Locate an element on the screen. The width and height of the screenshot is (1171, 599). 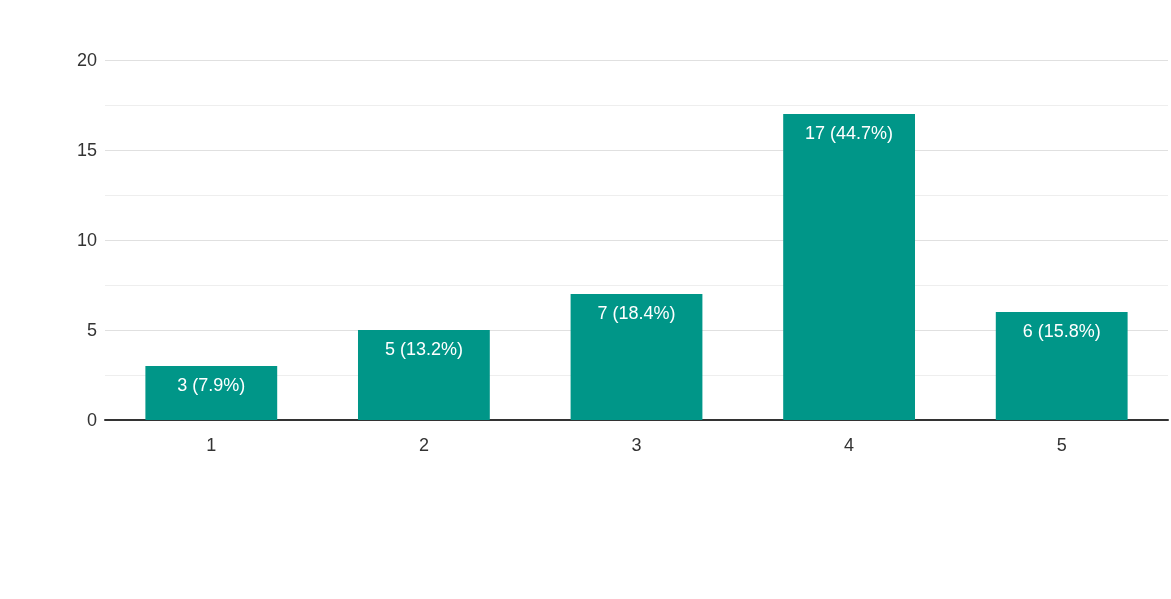
data-label: 17 (44.7%) is located at coordinates (849, 133).